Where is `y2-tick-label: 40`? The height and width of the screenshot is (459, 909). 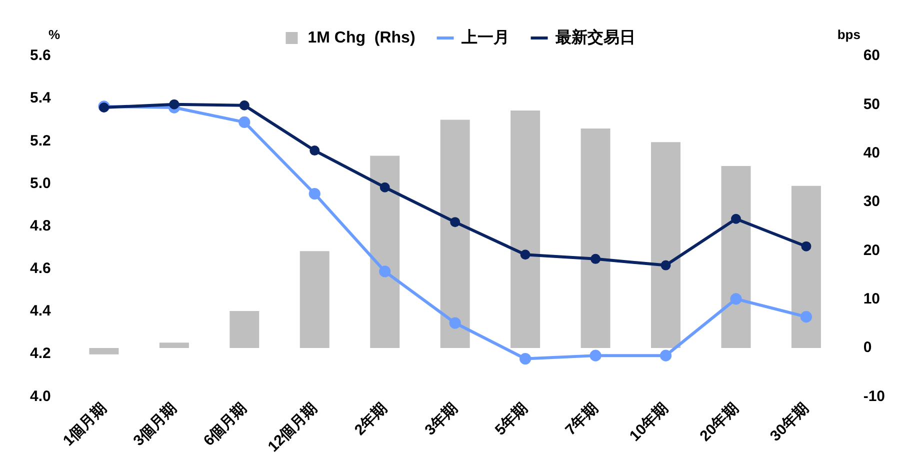 y2-tick-label: 40 is located at coordinates (871, 153).